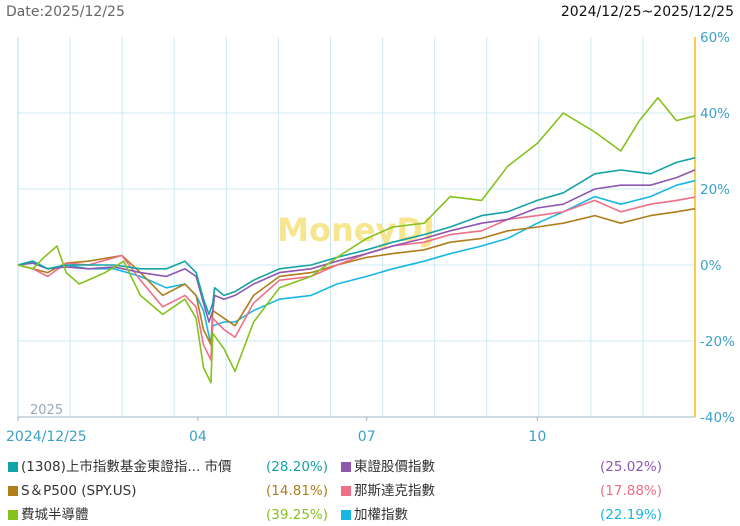  I want to click on legend-series-name: 費城半導體, so click(55, 515).